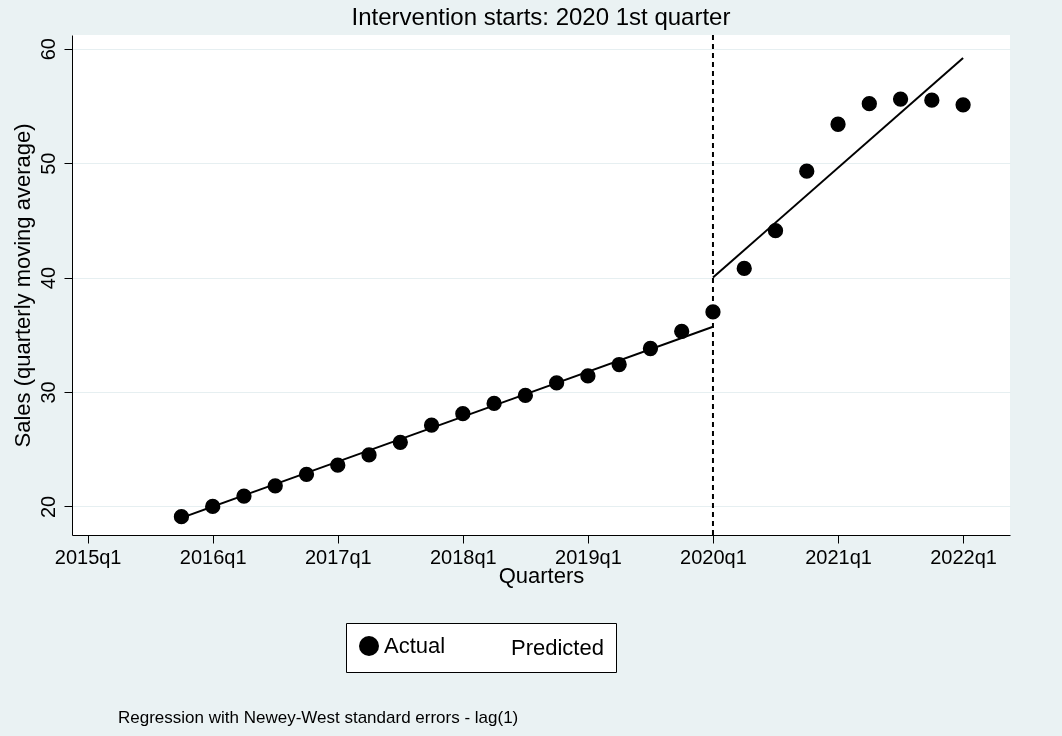  I want to click on y-tick-label: 60, so click(47, 49).